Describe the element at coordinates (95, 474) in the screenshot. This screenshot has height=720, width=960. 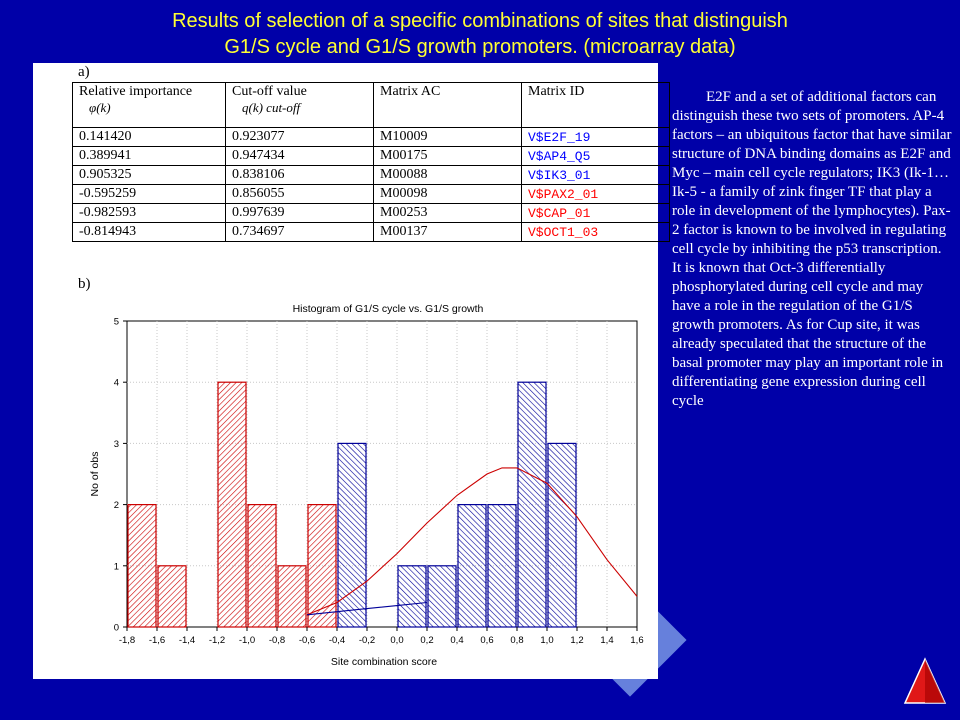
I see `y-axis-label: No of obs` at that location.